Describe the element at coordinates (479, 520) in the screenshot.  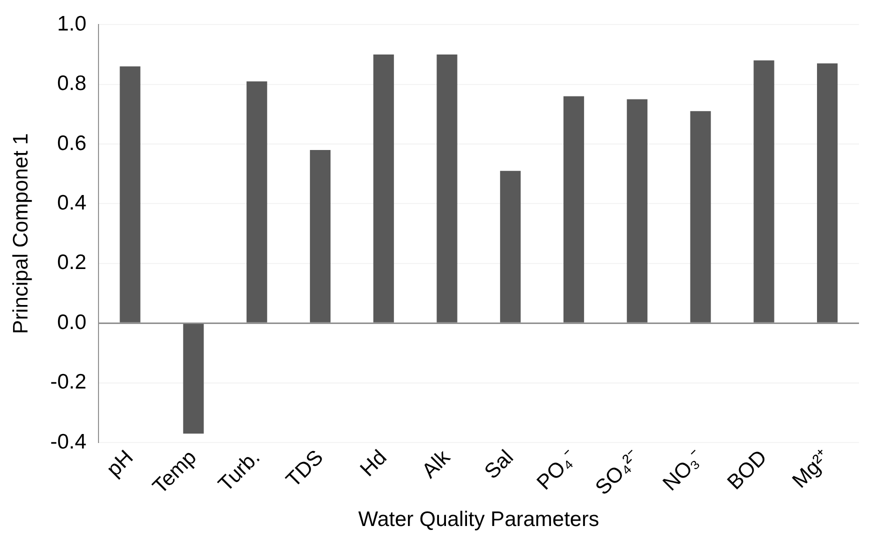
I see `x-axis-title: Water Quality Parameters` at that location.